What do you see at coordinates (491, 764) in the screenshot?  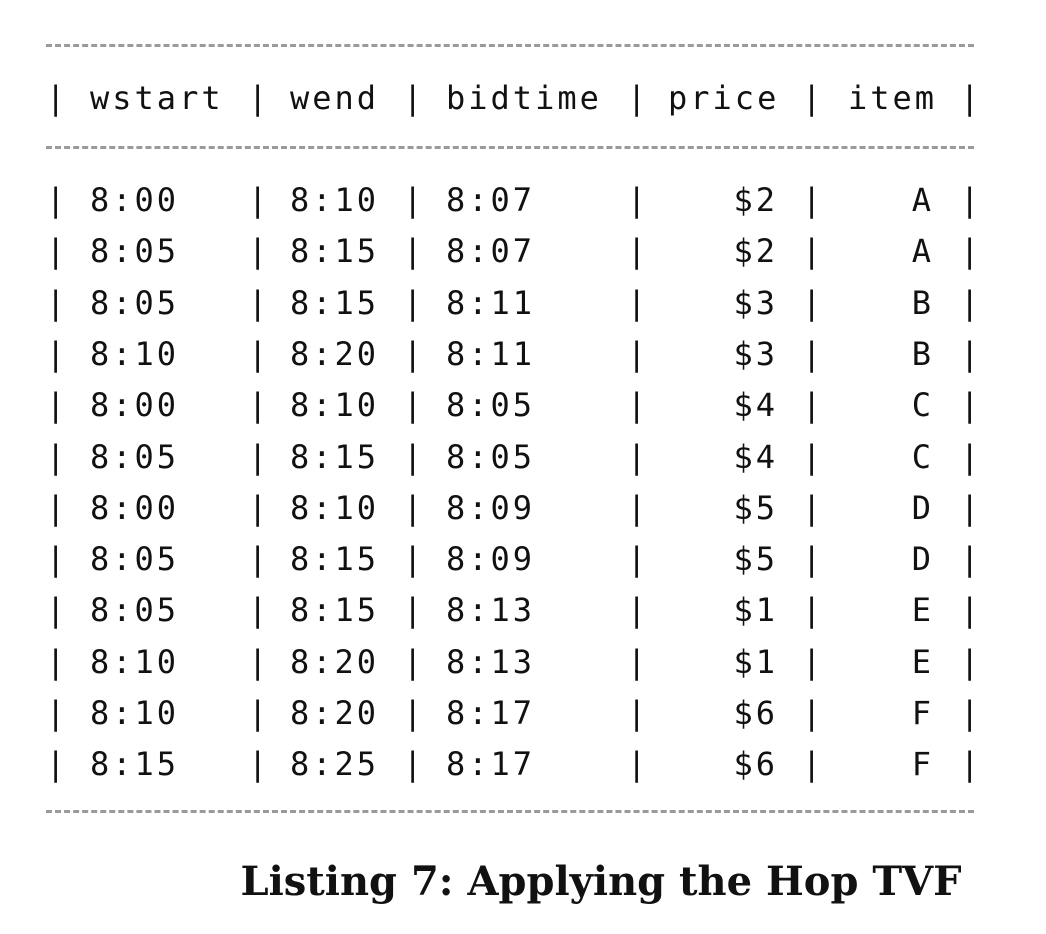 I see `cell-bidtime: 8:17` at bounding box center [491, 764].